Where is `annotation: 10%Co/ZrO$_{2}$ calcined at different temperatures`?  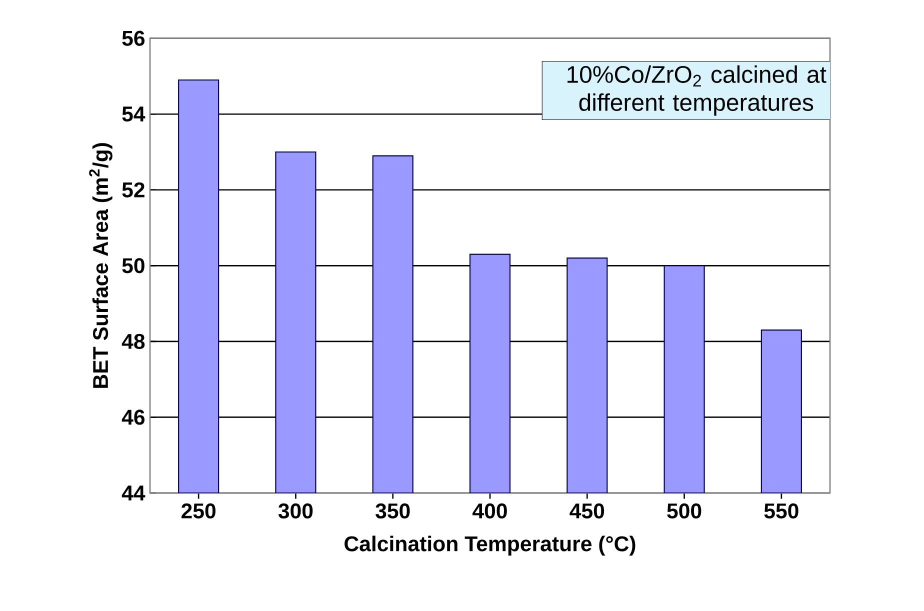
annotation: 10%Co/ZrO$_{2}$ calcined at different temperatures is located at coordinates (697, 90).